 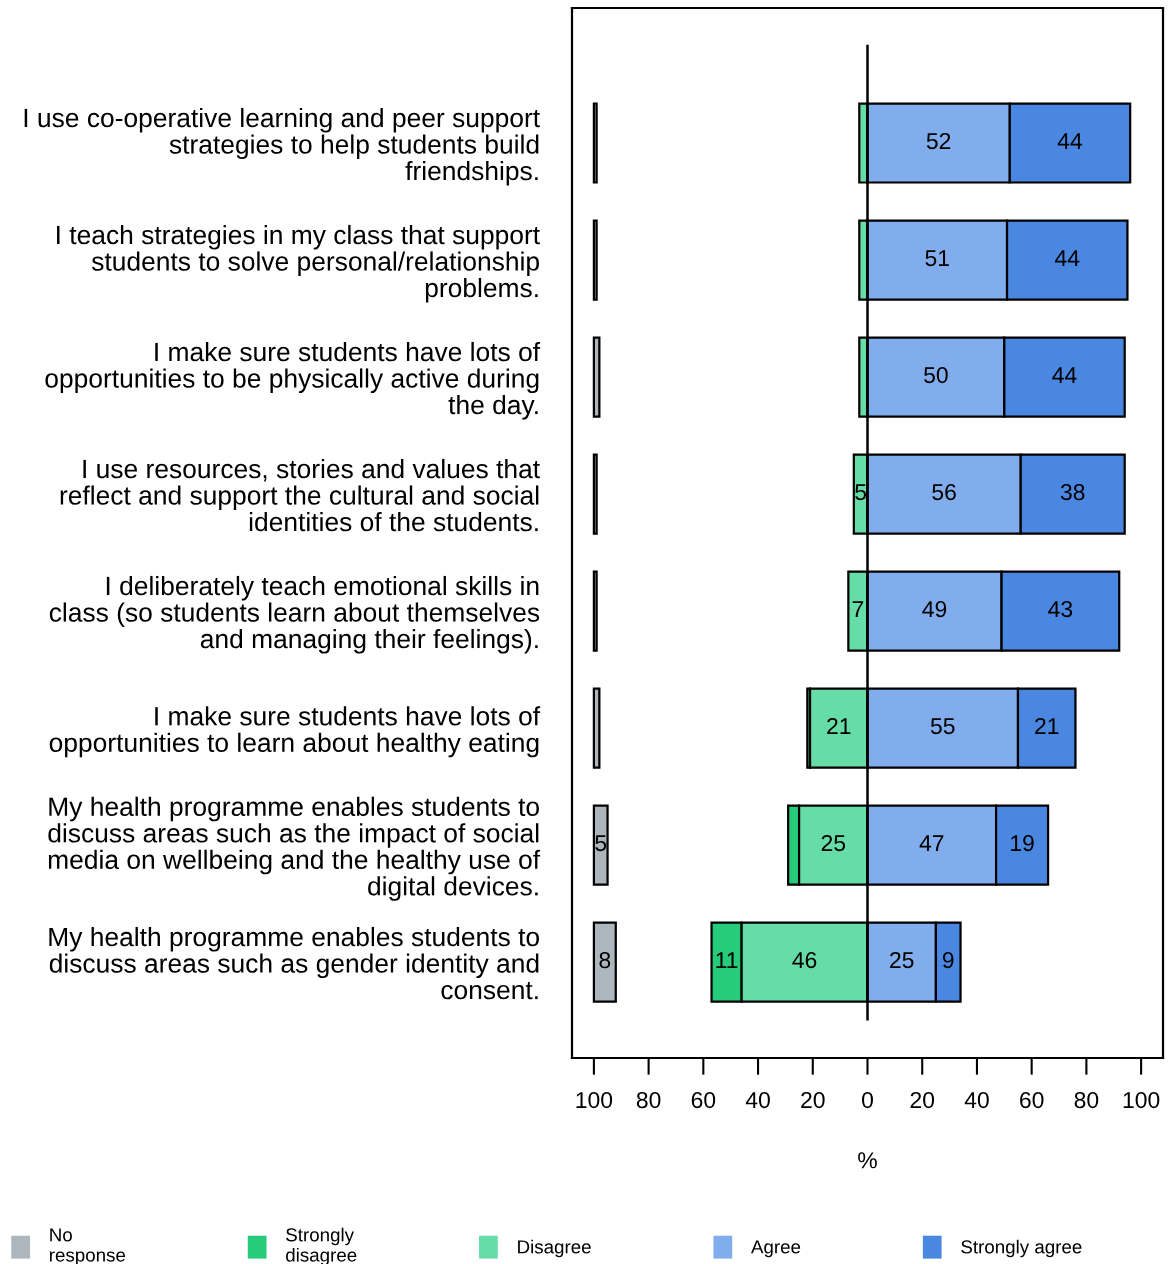 What do you see at coordinates (282, 146) in the screenshot?
I see `y-tick-label: I use co-operative learning and peer support strategies to help students build friendships.` at bounding box center [282, 146].